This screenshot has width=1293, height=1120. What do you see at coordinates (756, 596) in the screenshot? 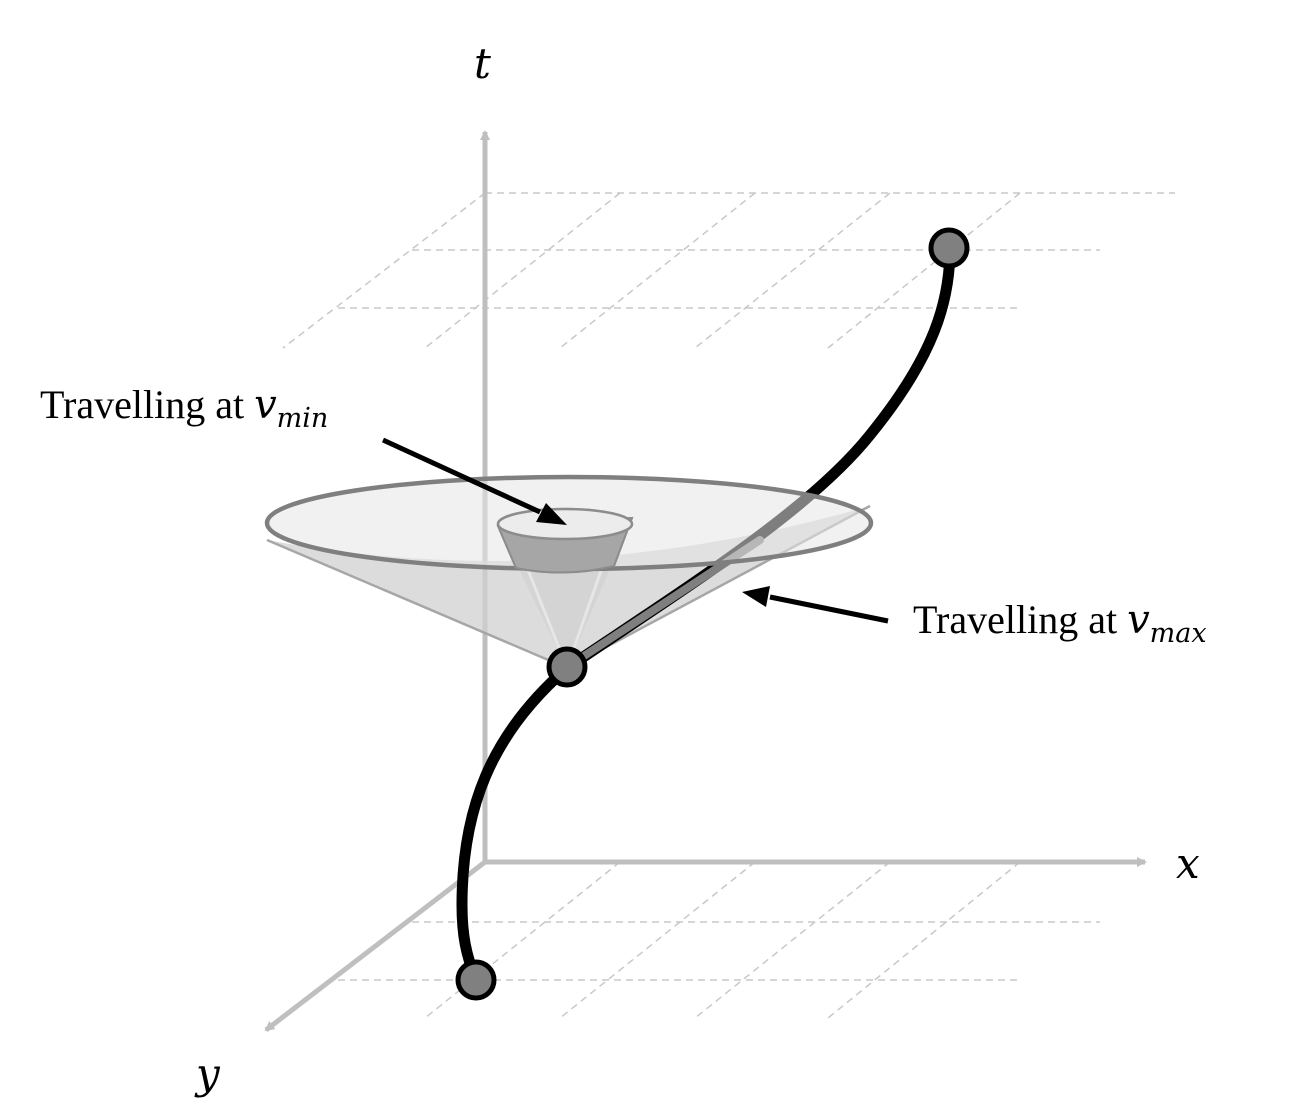
I see `arrowhead-max` at bounding box center [756, 596].